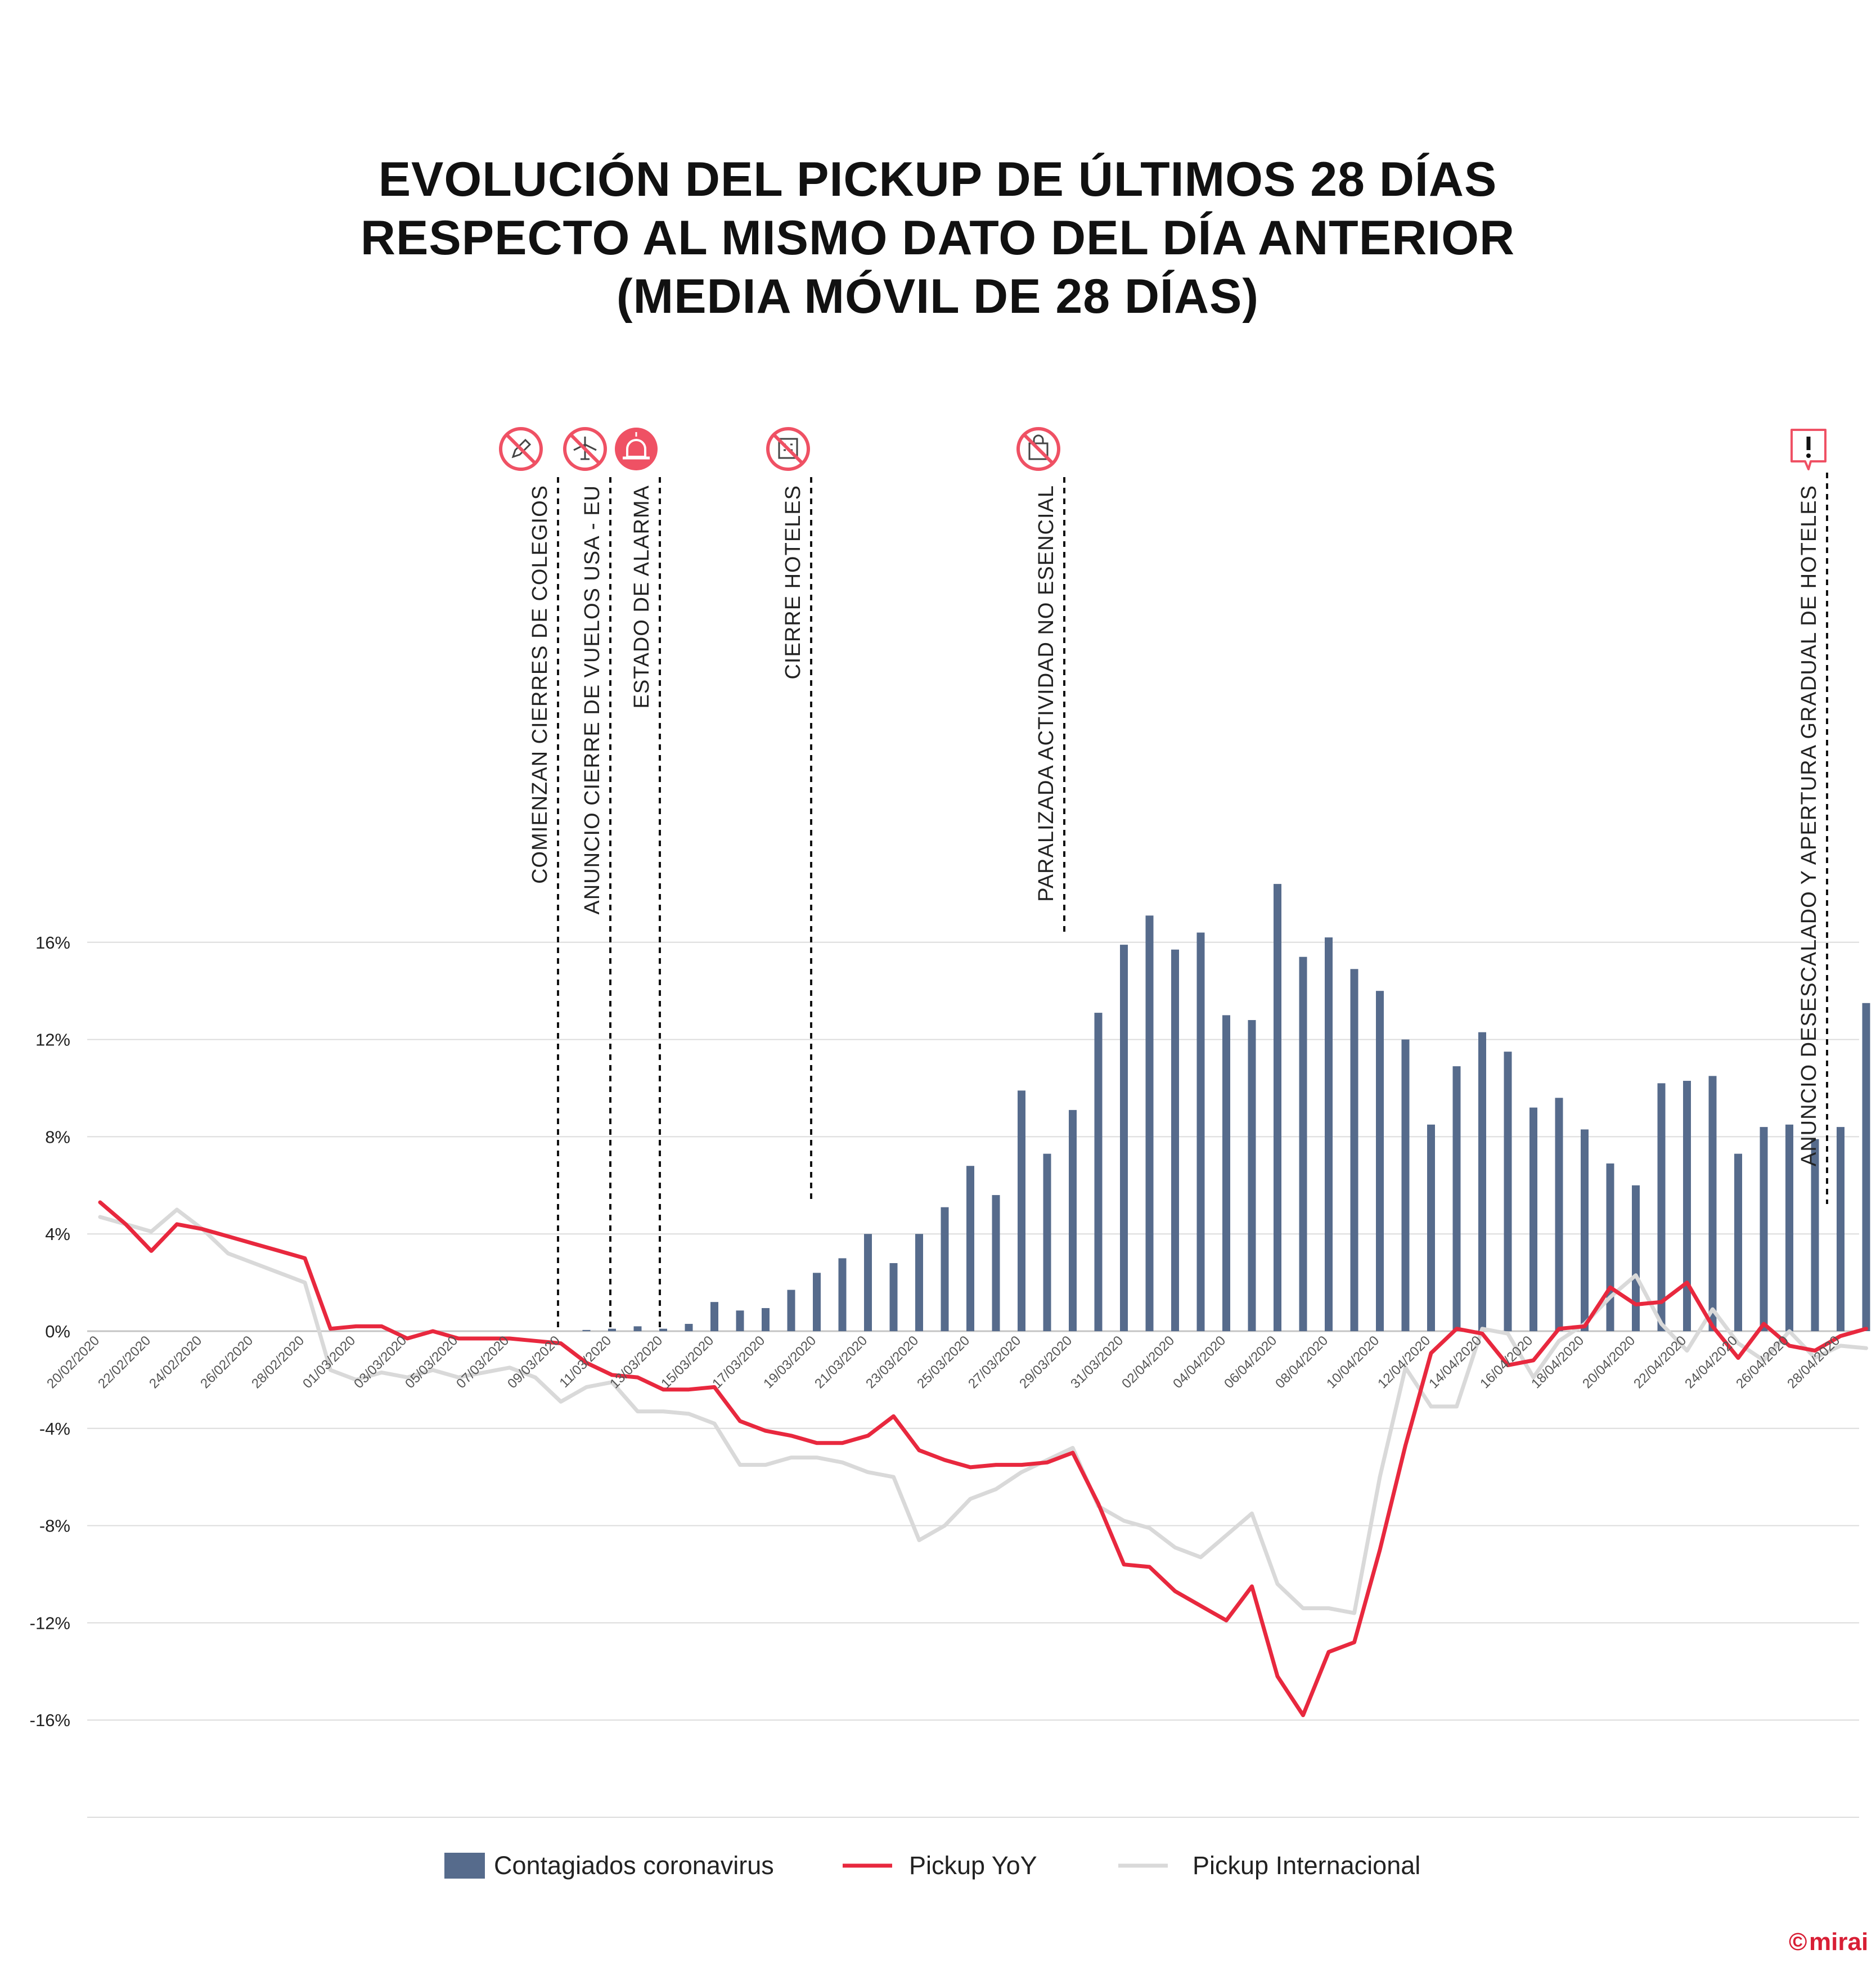 This screenshot has width=1876, height=1972. What do you see at coordinates (54, 1526) in the screenshot?
I see `y-tick-label: -8%` at bounding box center [54, 1526].